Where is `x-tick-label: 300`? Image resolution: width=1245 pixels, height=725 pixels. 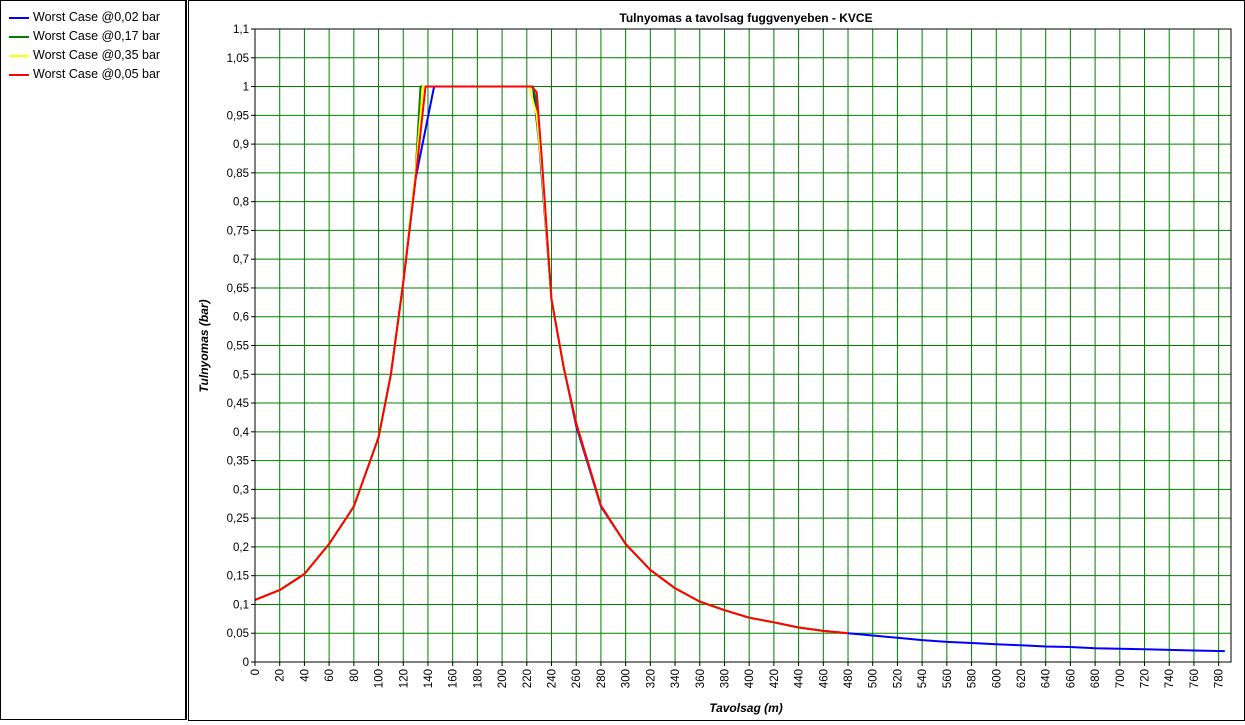 x-tick-label: 300 is located at coordinates (627, 678).